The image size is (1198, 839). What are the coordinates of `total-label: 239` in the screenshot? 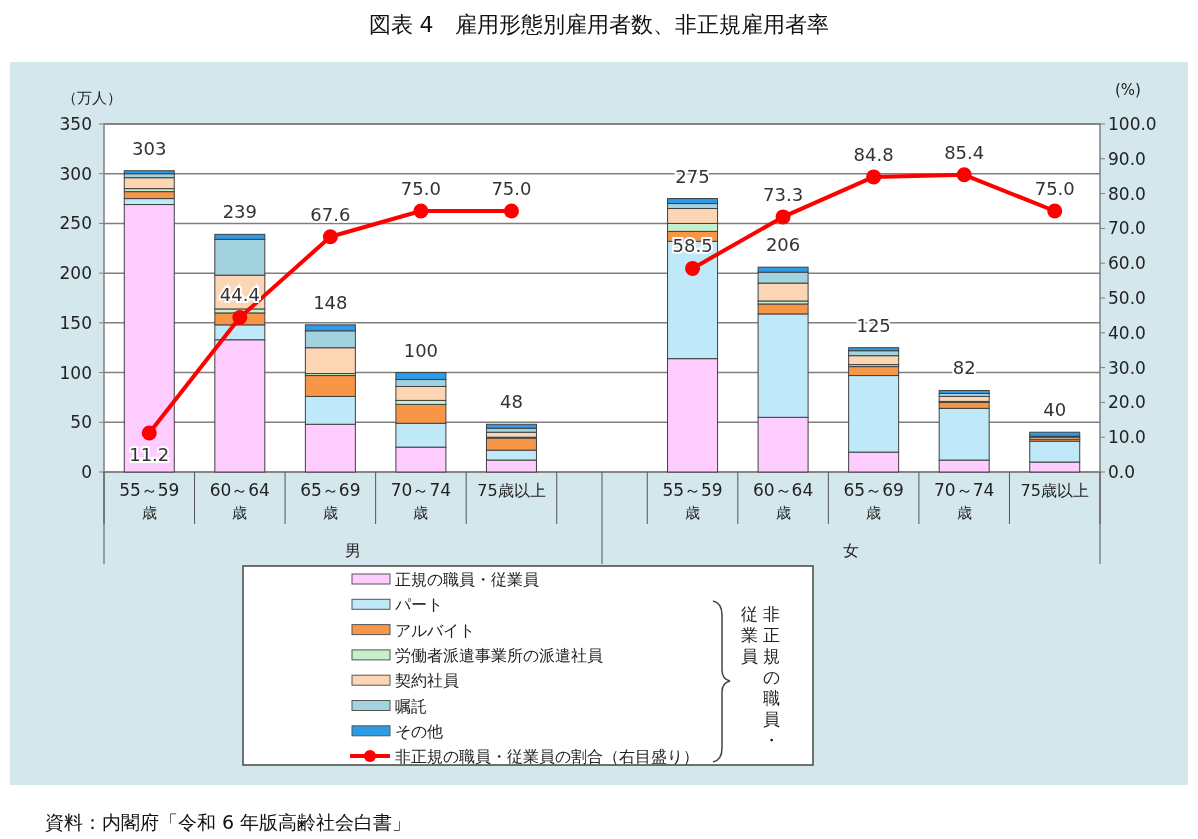 It's located at (239, 212).